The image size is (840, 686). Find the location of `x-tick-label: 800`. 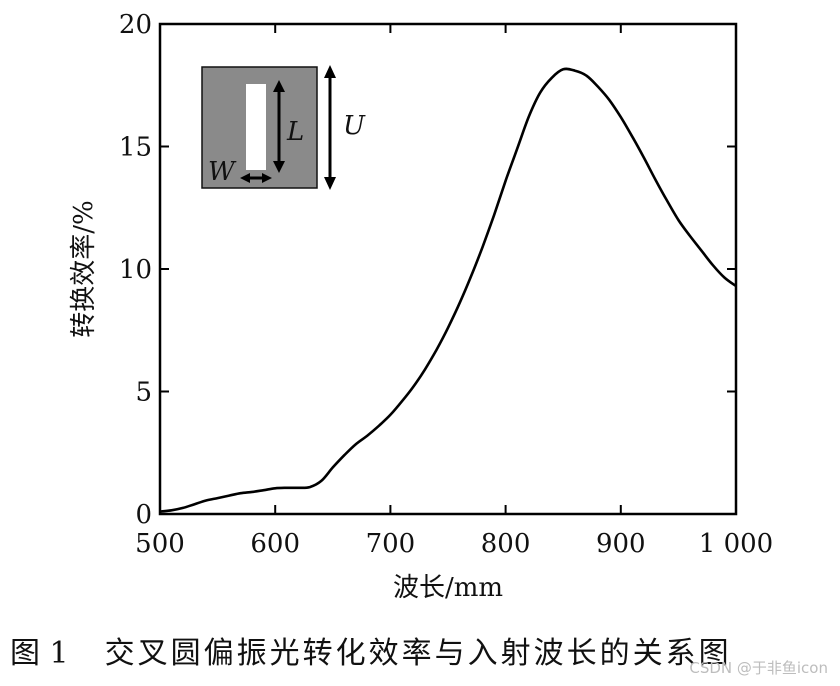

x-tick-label: 800 is located at coordinates (506, 544).